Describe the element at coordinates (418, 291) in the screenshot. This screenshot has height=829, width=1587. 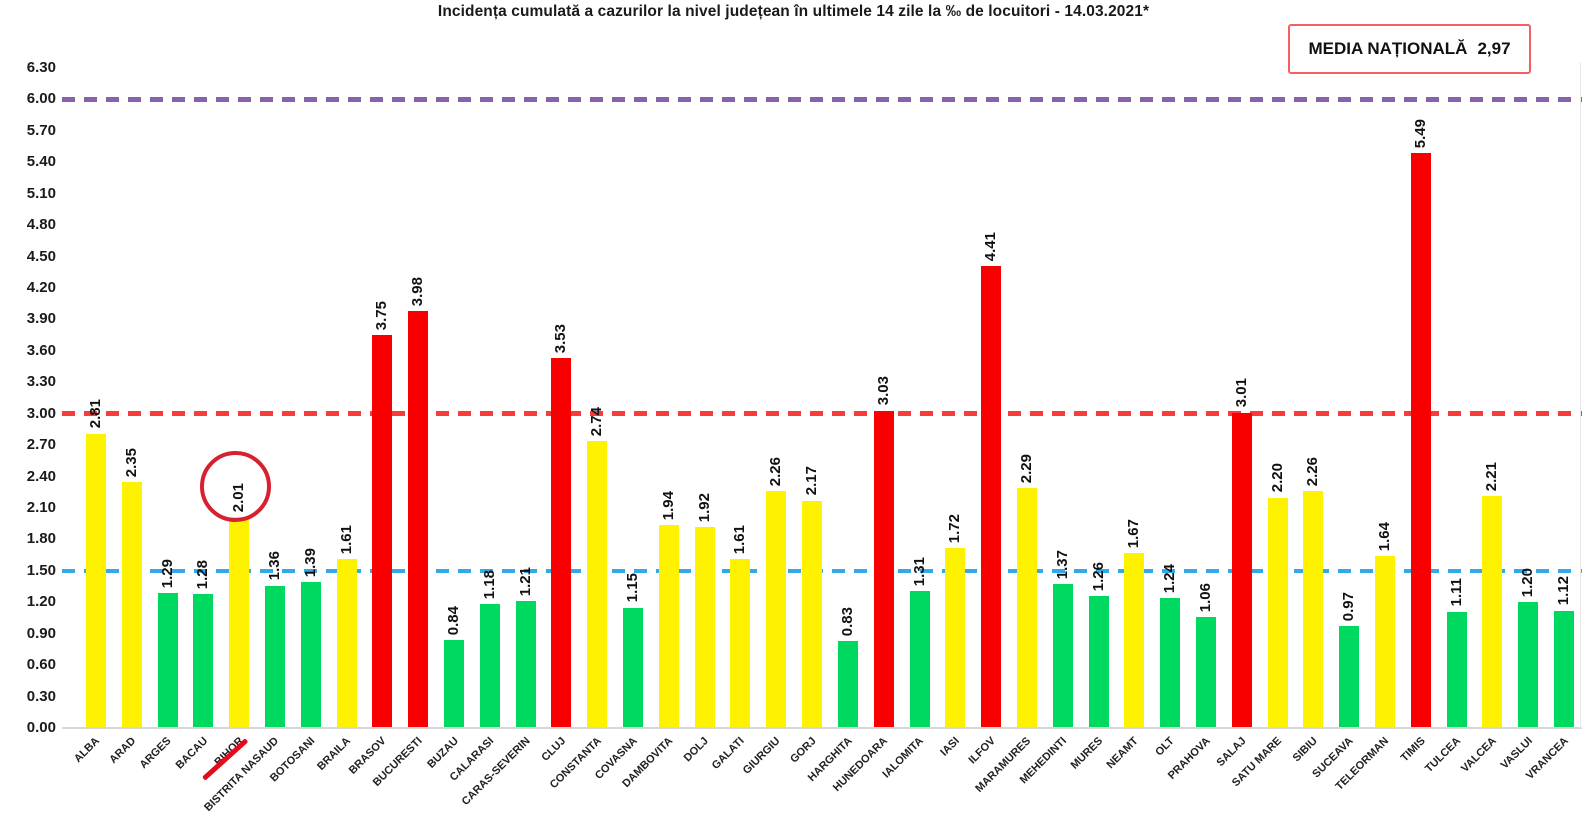
I see `bar-value-label: 3.98` at that location.